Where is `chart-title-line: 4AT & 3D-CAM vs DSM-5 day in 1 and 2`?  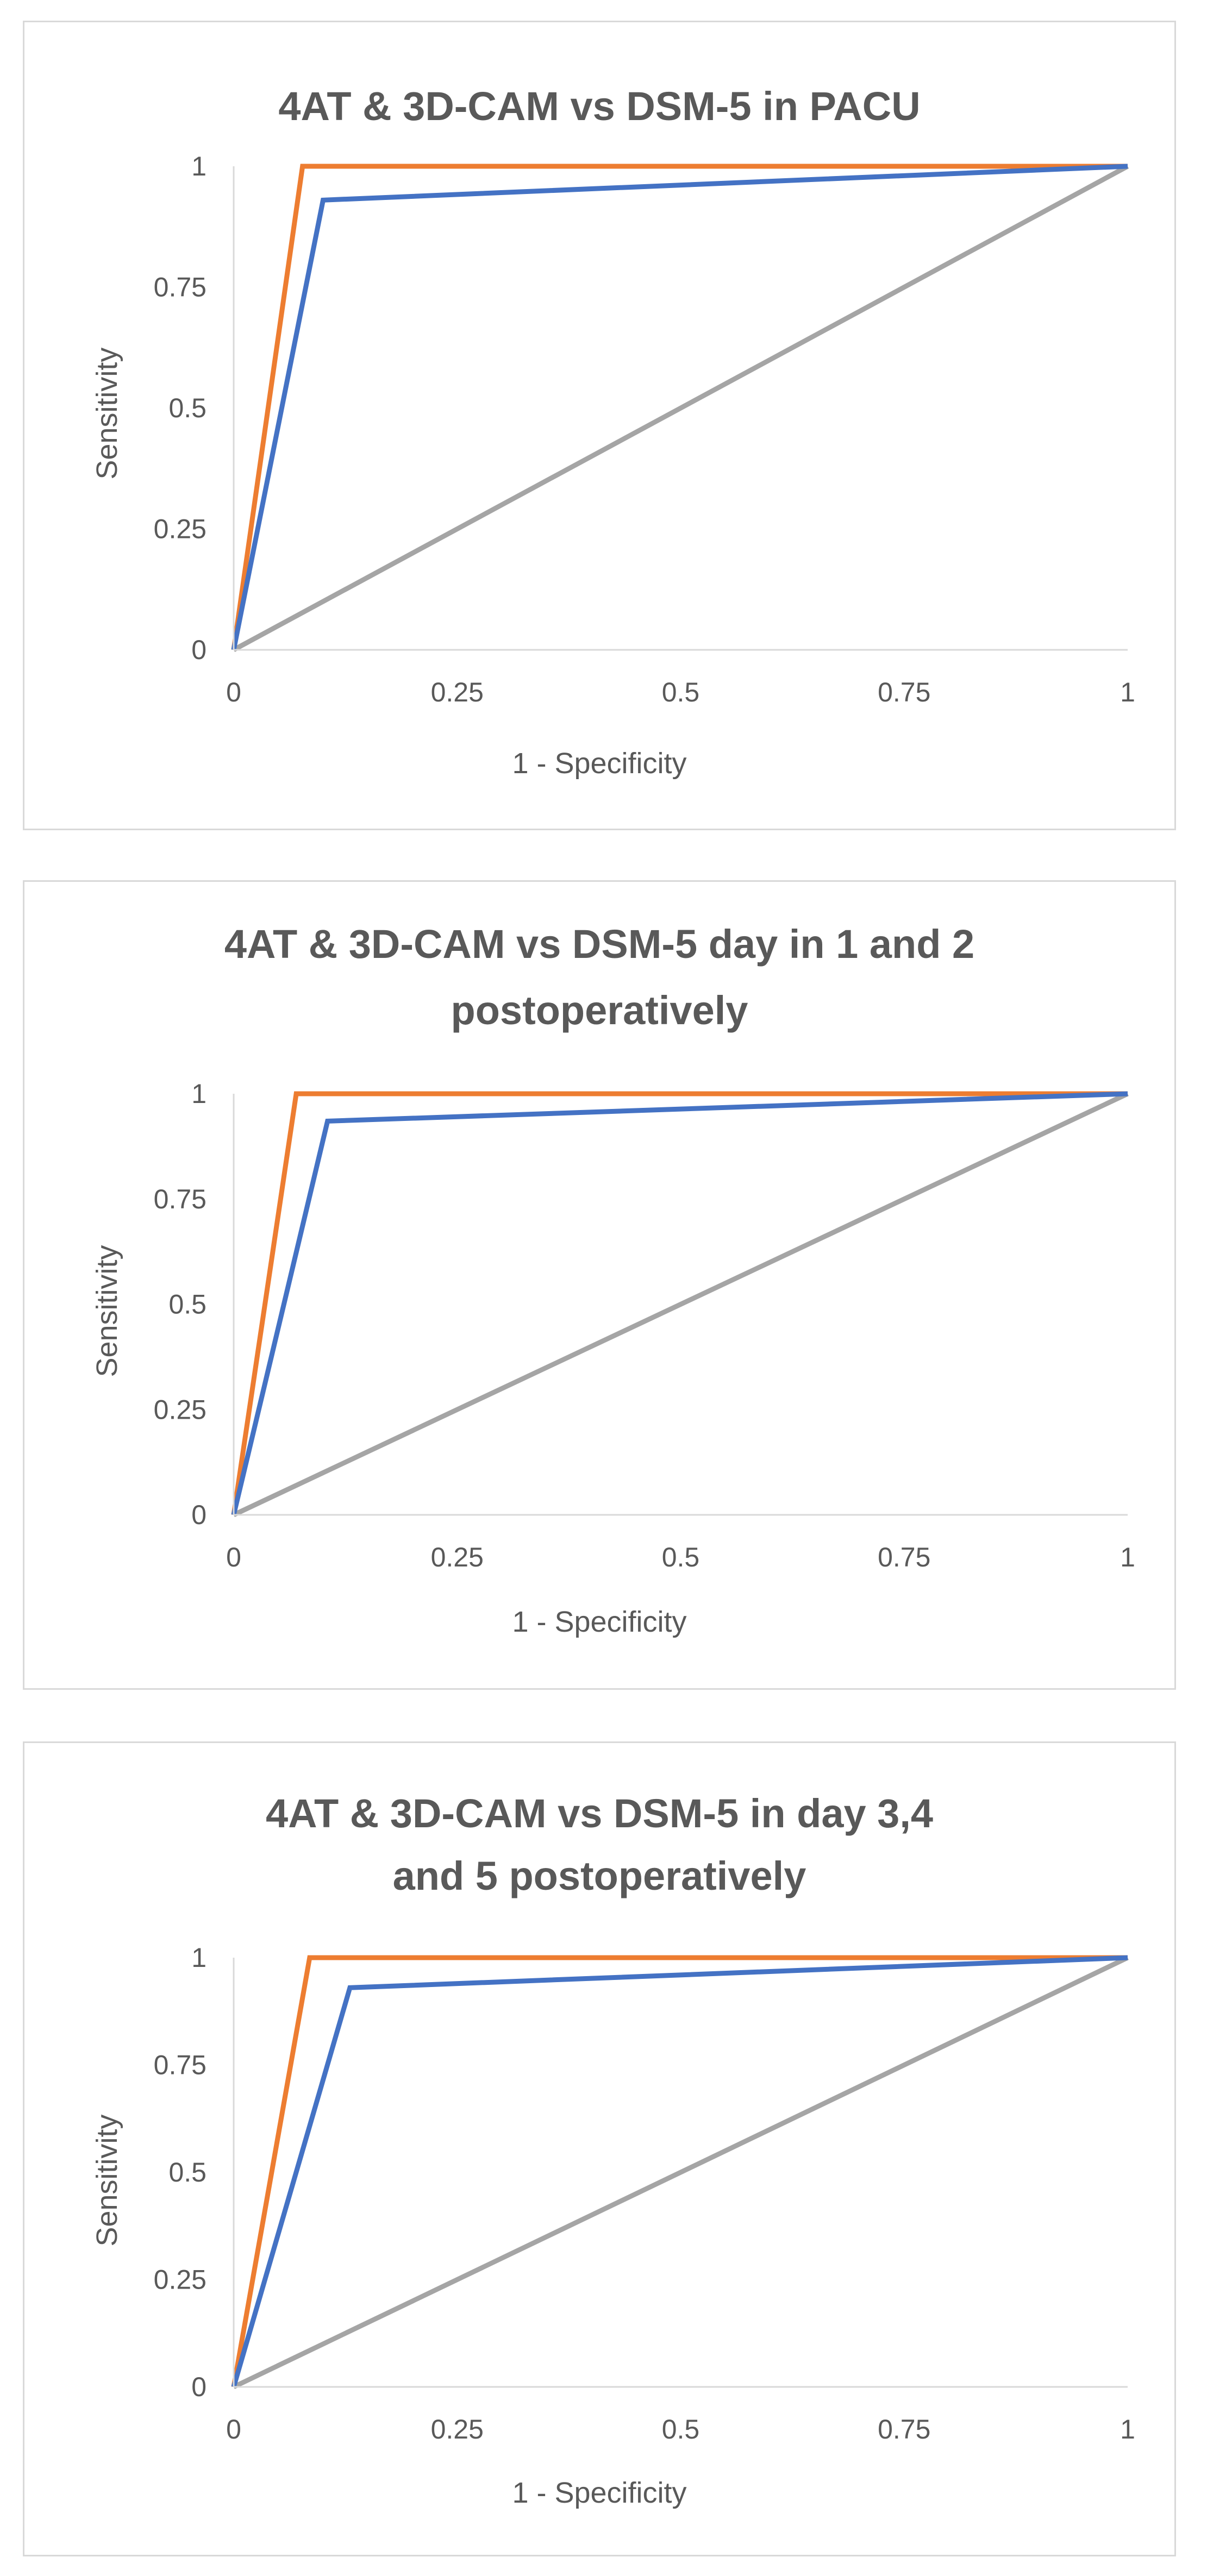 chart-title-line: 4AT & 3D-CAM vs DSM-5 day in 1 and 2 is located at coordinates (599, 944).